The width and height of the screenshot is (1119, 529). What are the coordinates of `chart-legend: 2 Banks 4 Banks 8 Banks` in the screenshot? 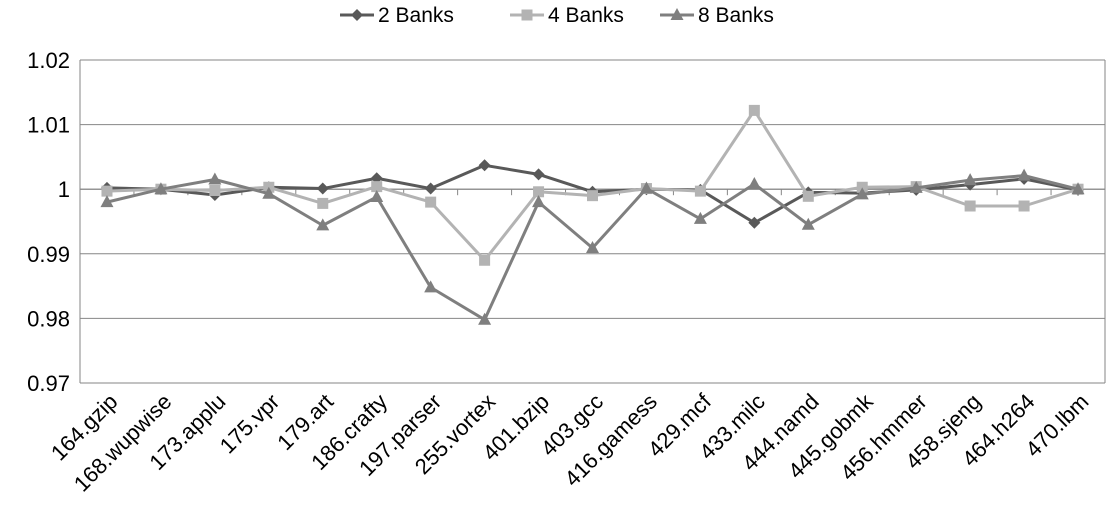 It's located at (557, 15).